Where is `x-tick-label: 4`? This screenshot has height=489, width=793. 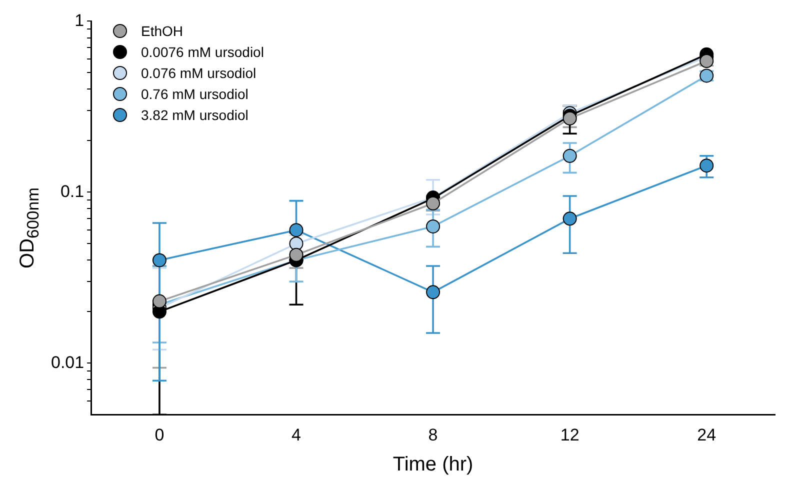
x-tick-label: 4 is located at coordinates (296, 434).